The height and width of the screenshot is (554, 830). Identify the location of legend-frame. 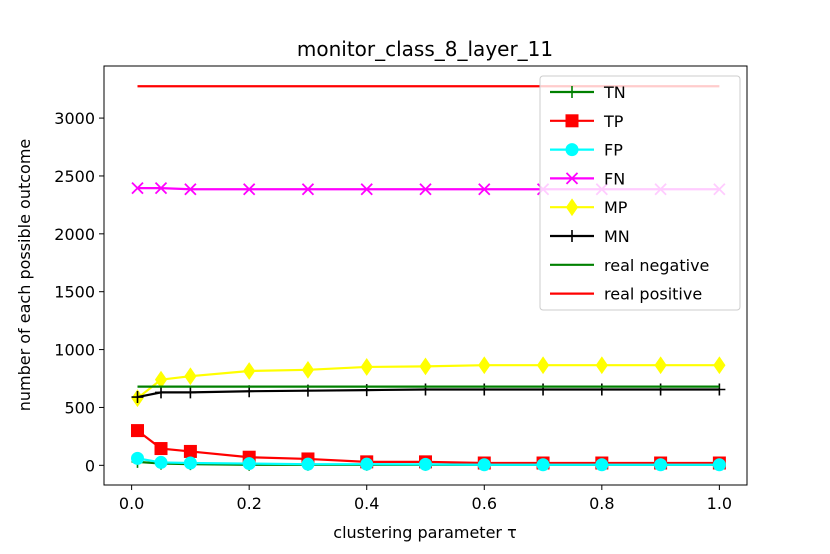
(640, 193).